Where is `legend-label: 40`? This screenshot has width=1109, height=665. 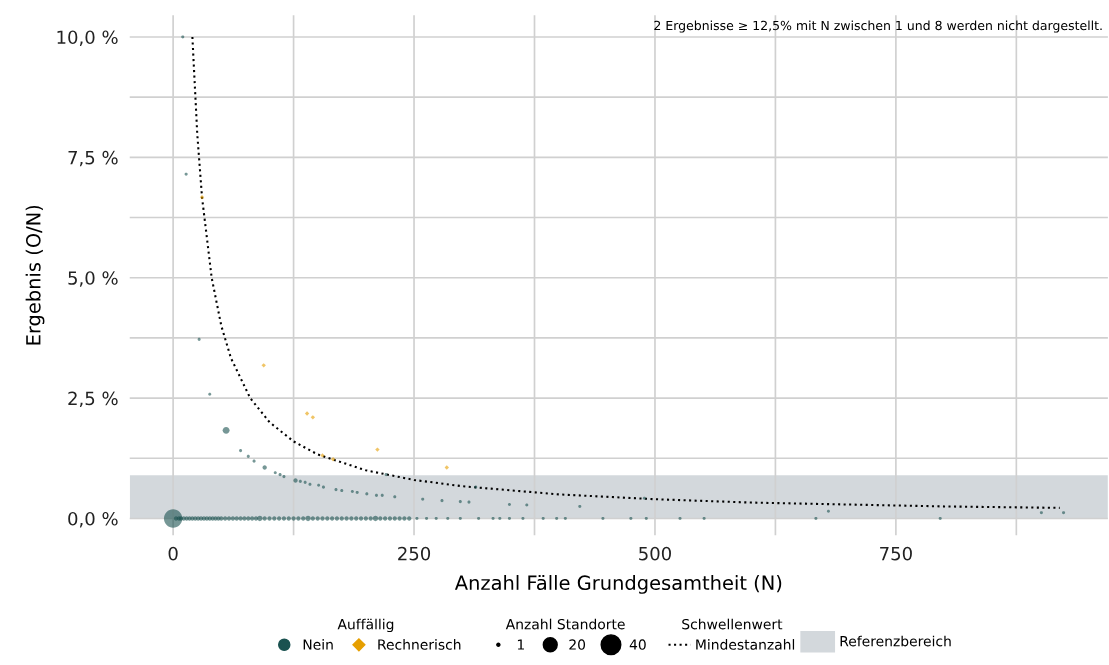
legend-label: 40 is located at coordinates (637, 644).